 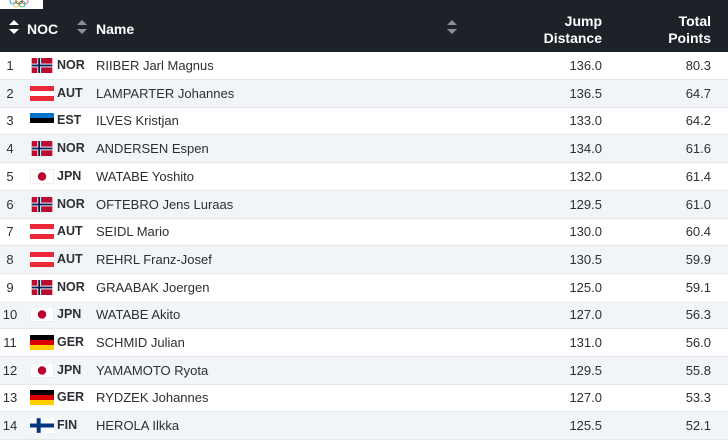 I want to click on table-row: 11 GER SCHMID Julian 131.0 56.0, so click(x=364, y=343).